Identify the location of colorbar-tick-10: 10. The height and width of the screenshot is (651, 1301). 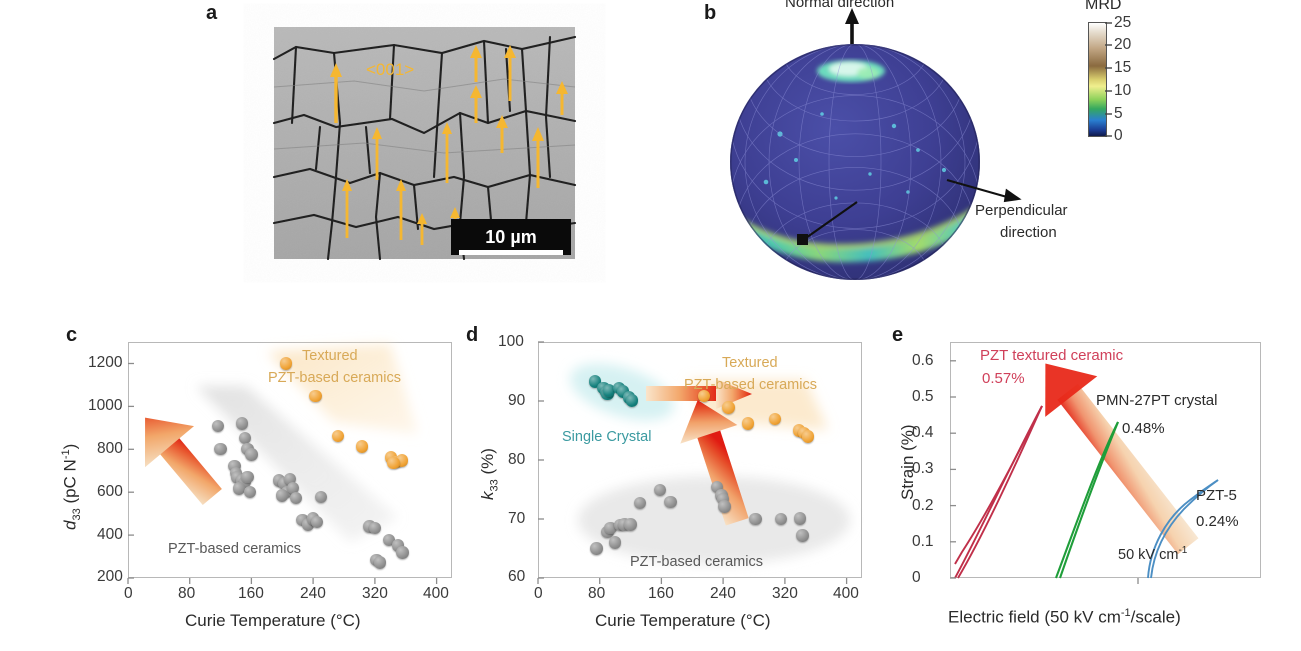
(1123, 90).